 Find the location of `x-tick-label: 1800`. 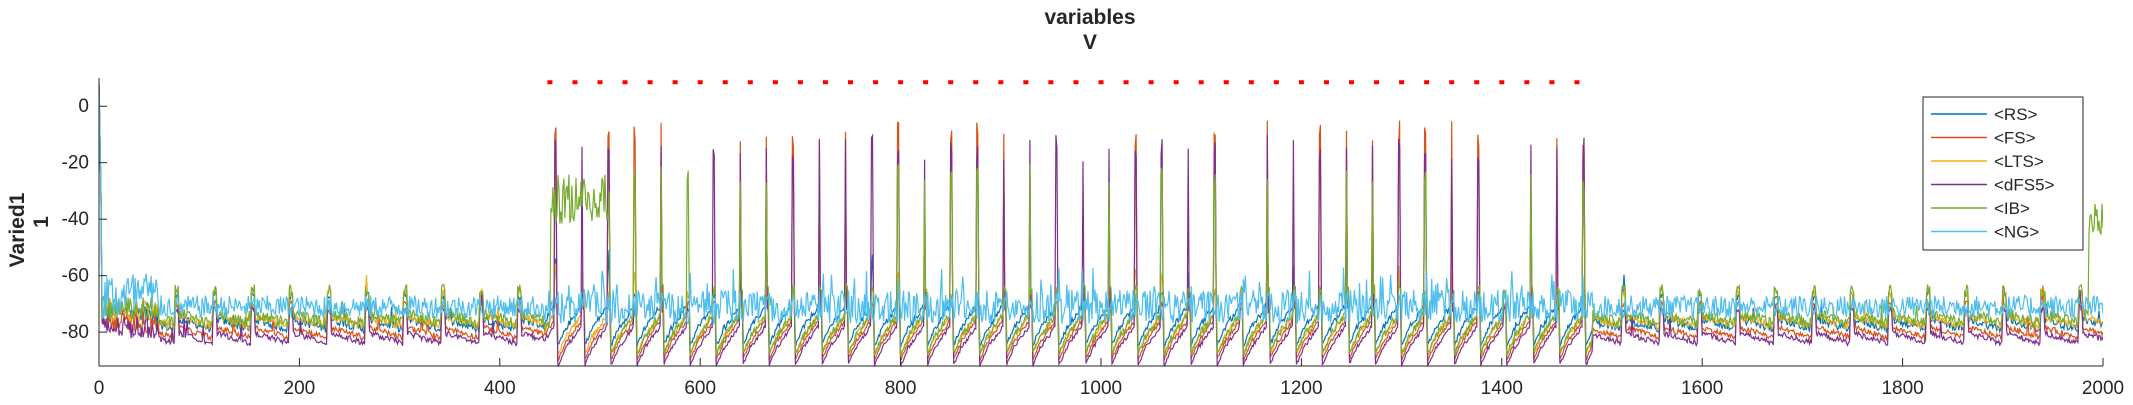

x-tick-label: 1800 is located at coordinates (1902, 388).